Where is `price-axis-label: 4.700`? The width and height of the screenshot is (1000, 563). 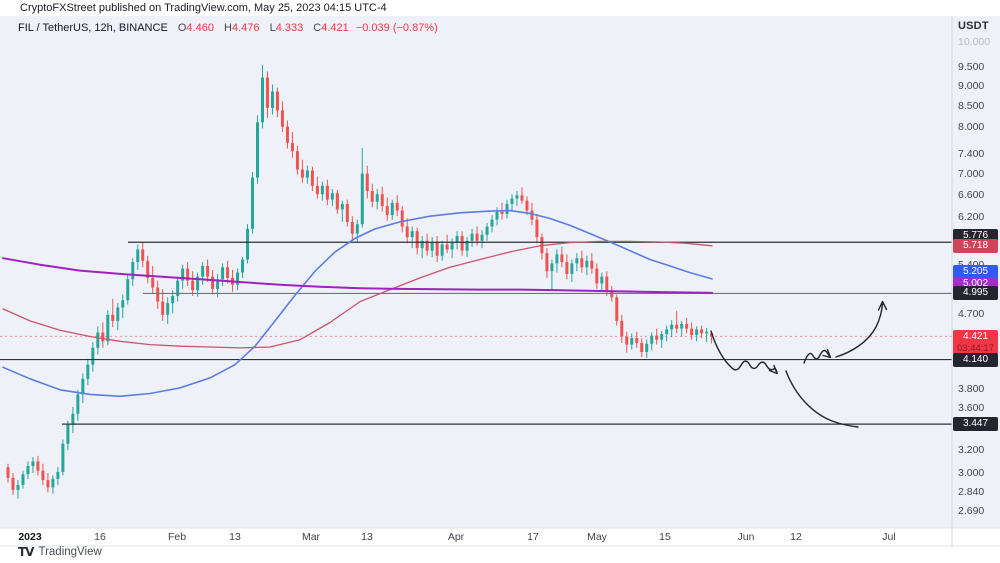
price-axis-label: 4.700 is located at coordinates (971, 314).